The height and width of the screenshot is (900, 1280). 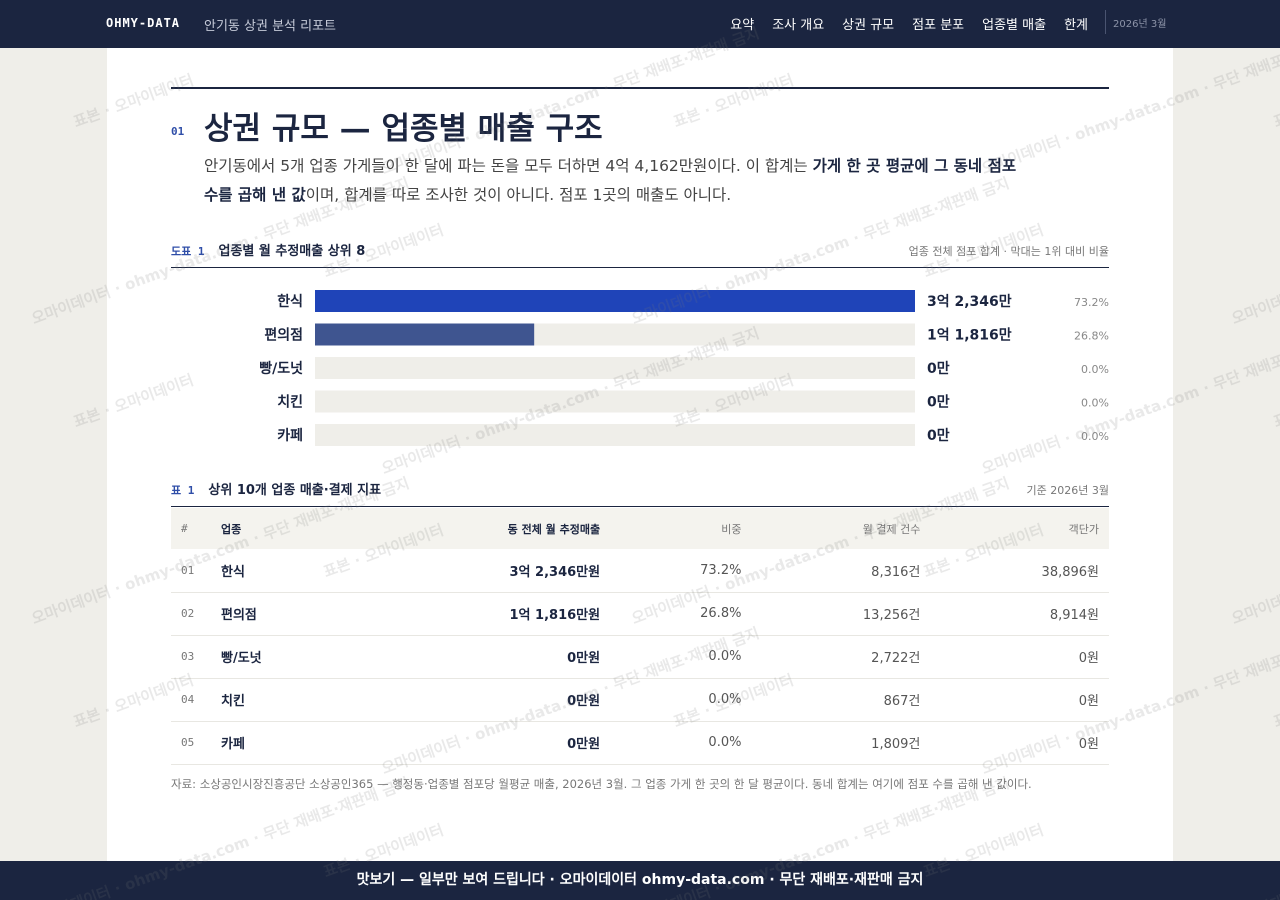 What do you see at coordinates (841, 528) in the screenshot?
I see `column-header: 월 결제 건수` at bounding box center [841, 528].